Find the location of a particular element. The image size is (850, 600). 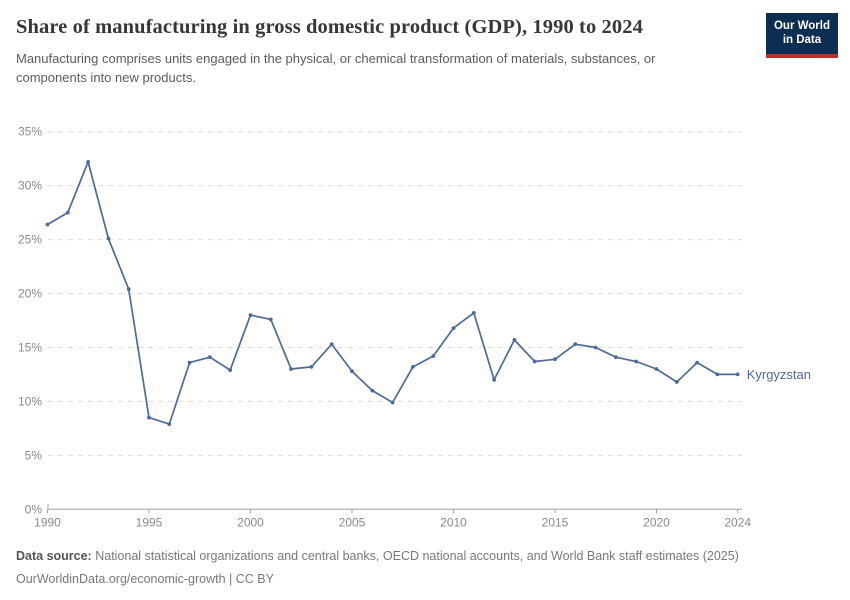

x-tick-label: 1995 is located at coordinates (149, 522).